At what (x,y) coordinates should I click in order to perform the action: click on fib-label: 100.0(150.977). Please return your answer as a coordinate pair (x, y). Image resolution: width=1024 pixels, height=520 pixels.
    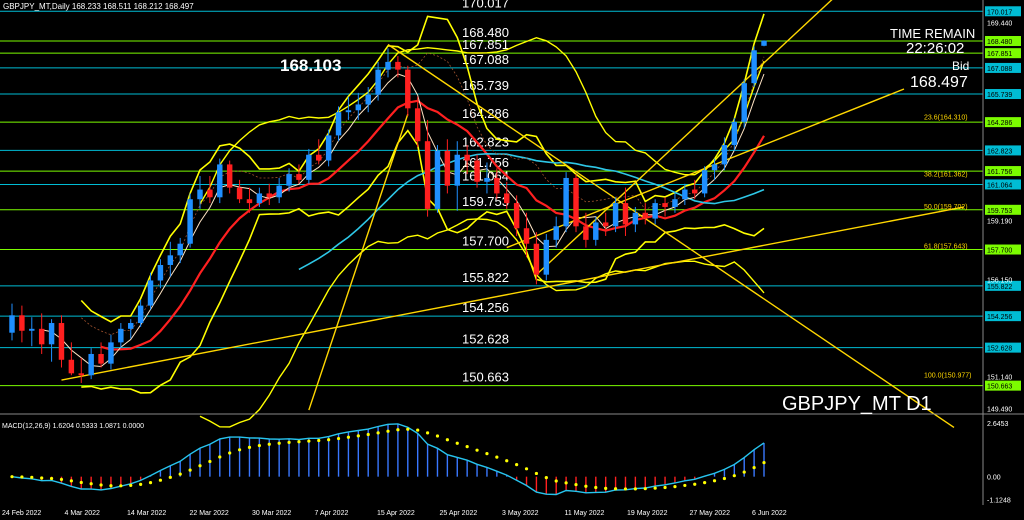
    Looking at the image, I should click on (947, 376).